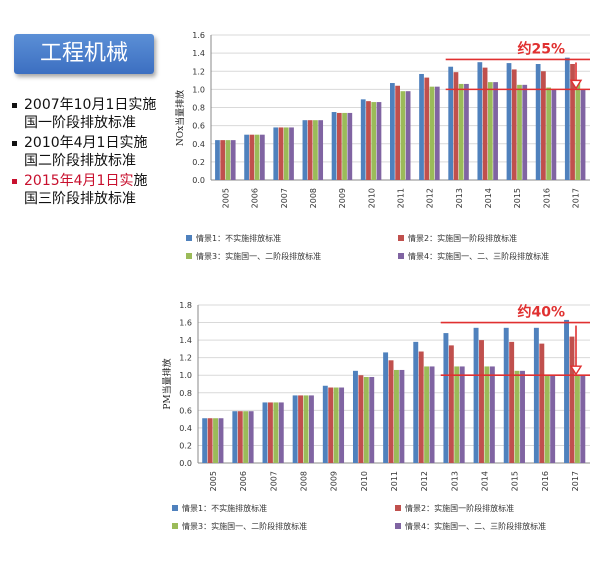 This screenshot has height=577, width=600. I want to click on y-tick-label: 0.0, so click(198, 180).